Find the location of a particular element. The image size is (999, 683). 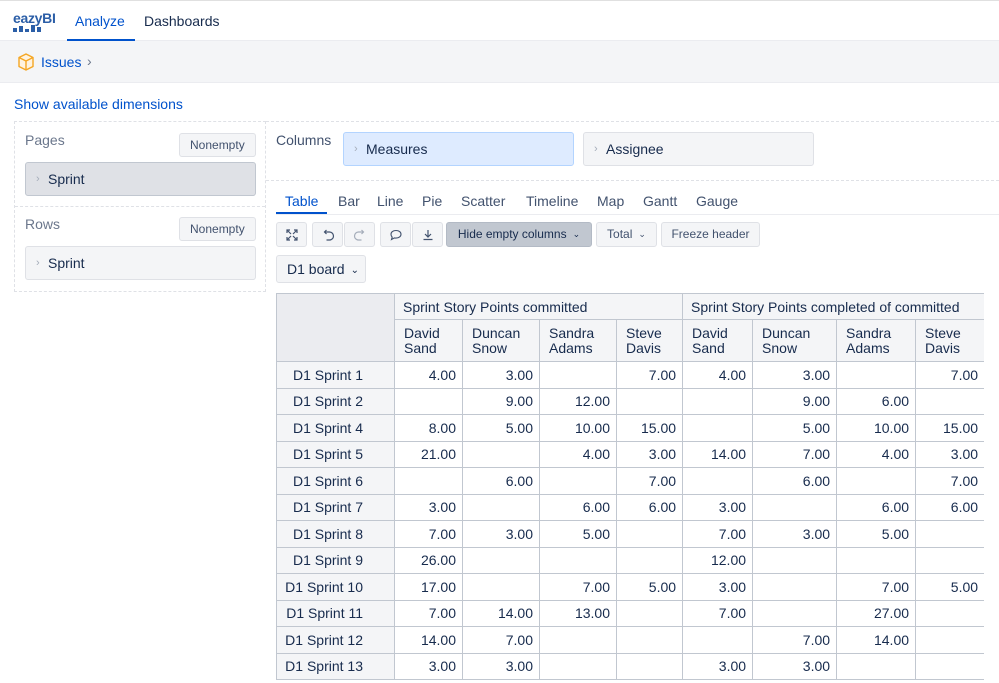

tab-scatter: Scatter is located at coordinates (483, 201).